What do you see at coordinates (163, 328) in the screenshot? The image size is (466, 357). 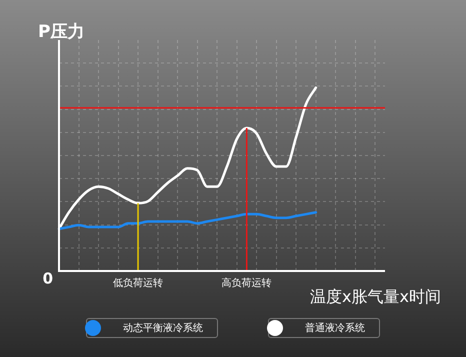 I see `legend-label: 动态平衡液冷系统` at bounding box center [163, 328].